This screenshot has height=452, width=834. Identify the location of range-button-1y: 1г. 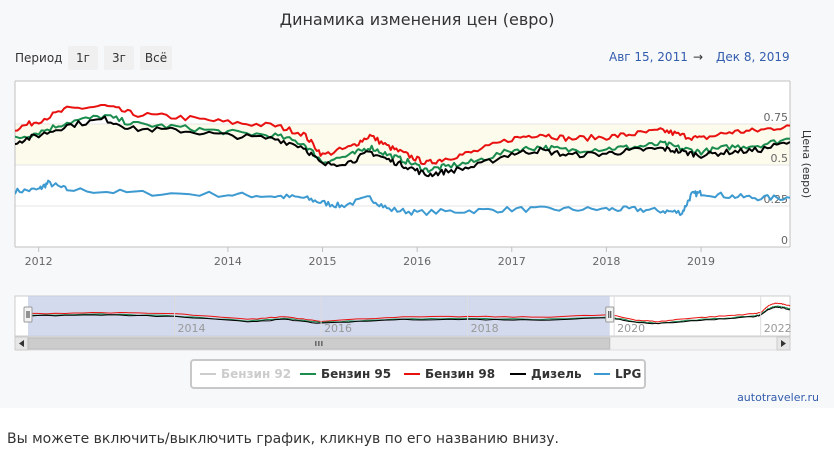
(83, 58).